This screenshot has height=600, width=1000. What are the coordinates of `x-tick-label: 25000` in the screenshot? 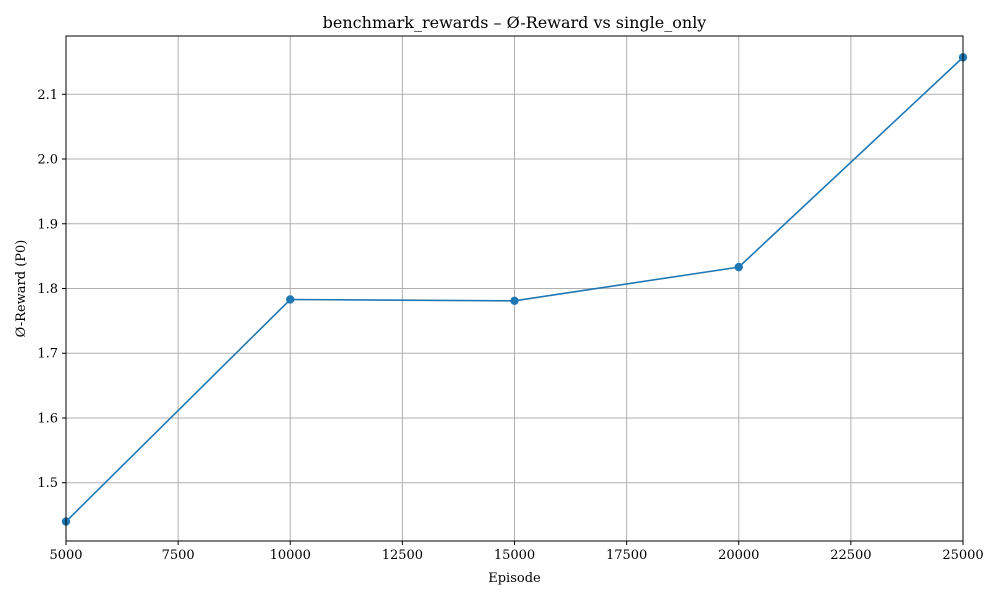 It's located at (962, 555).